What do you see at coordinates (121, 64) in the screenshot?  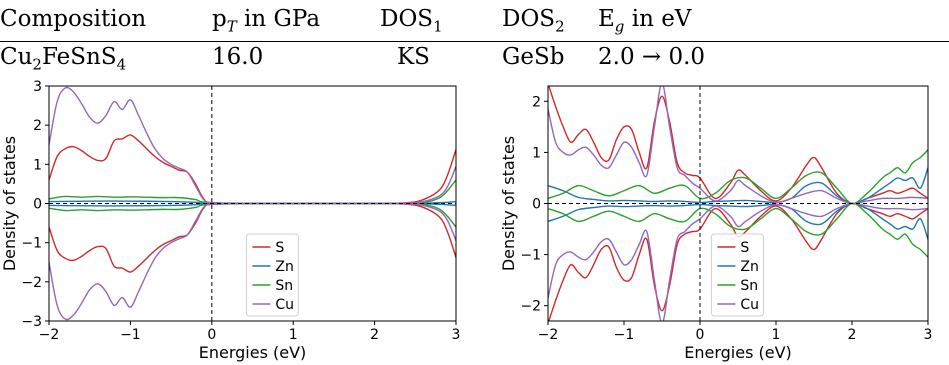 I see `composition-sub-2: 4` at bounding box center [121, 64].